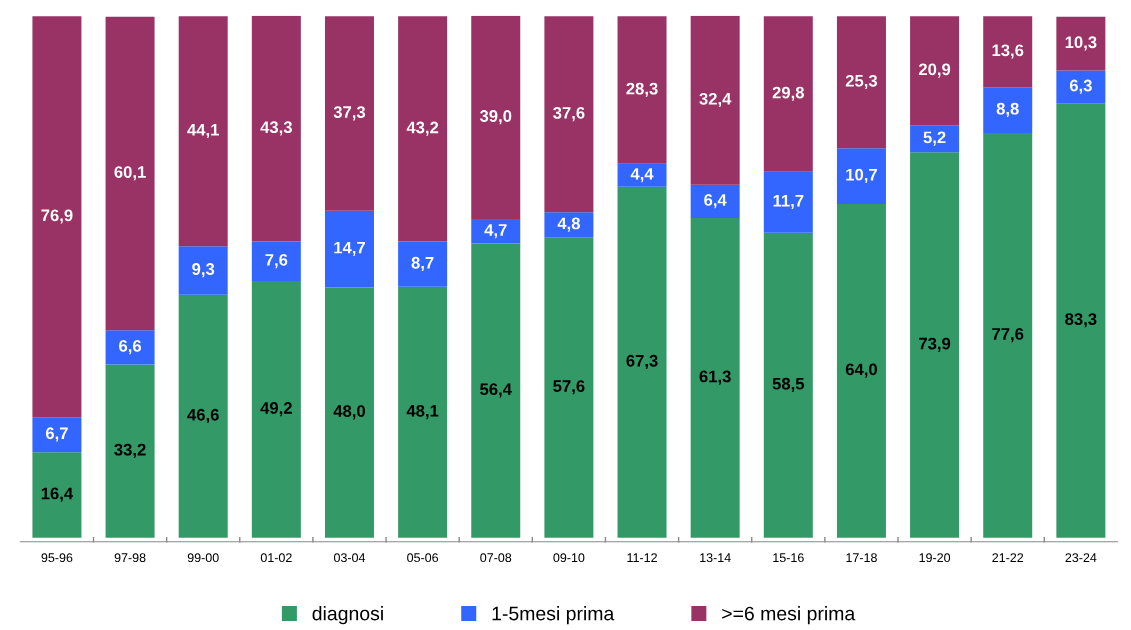 The height and width of the screenshot is (630, 1131). I want to click on data-label: 8,8, so click(1007, 110).